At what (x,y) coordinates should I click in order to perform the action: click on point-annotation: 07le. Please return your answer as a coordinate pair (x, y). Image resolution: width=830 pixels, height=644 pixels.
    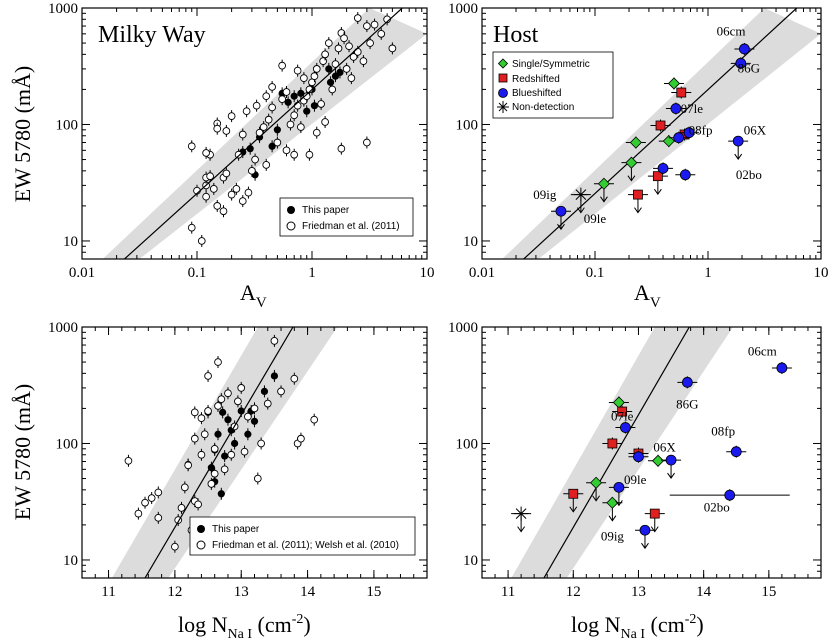
    Looking at the image, I should click on (622, 416).